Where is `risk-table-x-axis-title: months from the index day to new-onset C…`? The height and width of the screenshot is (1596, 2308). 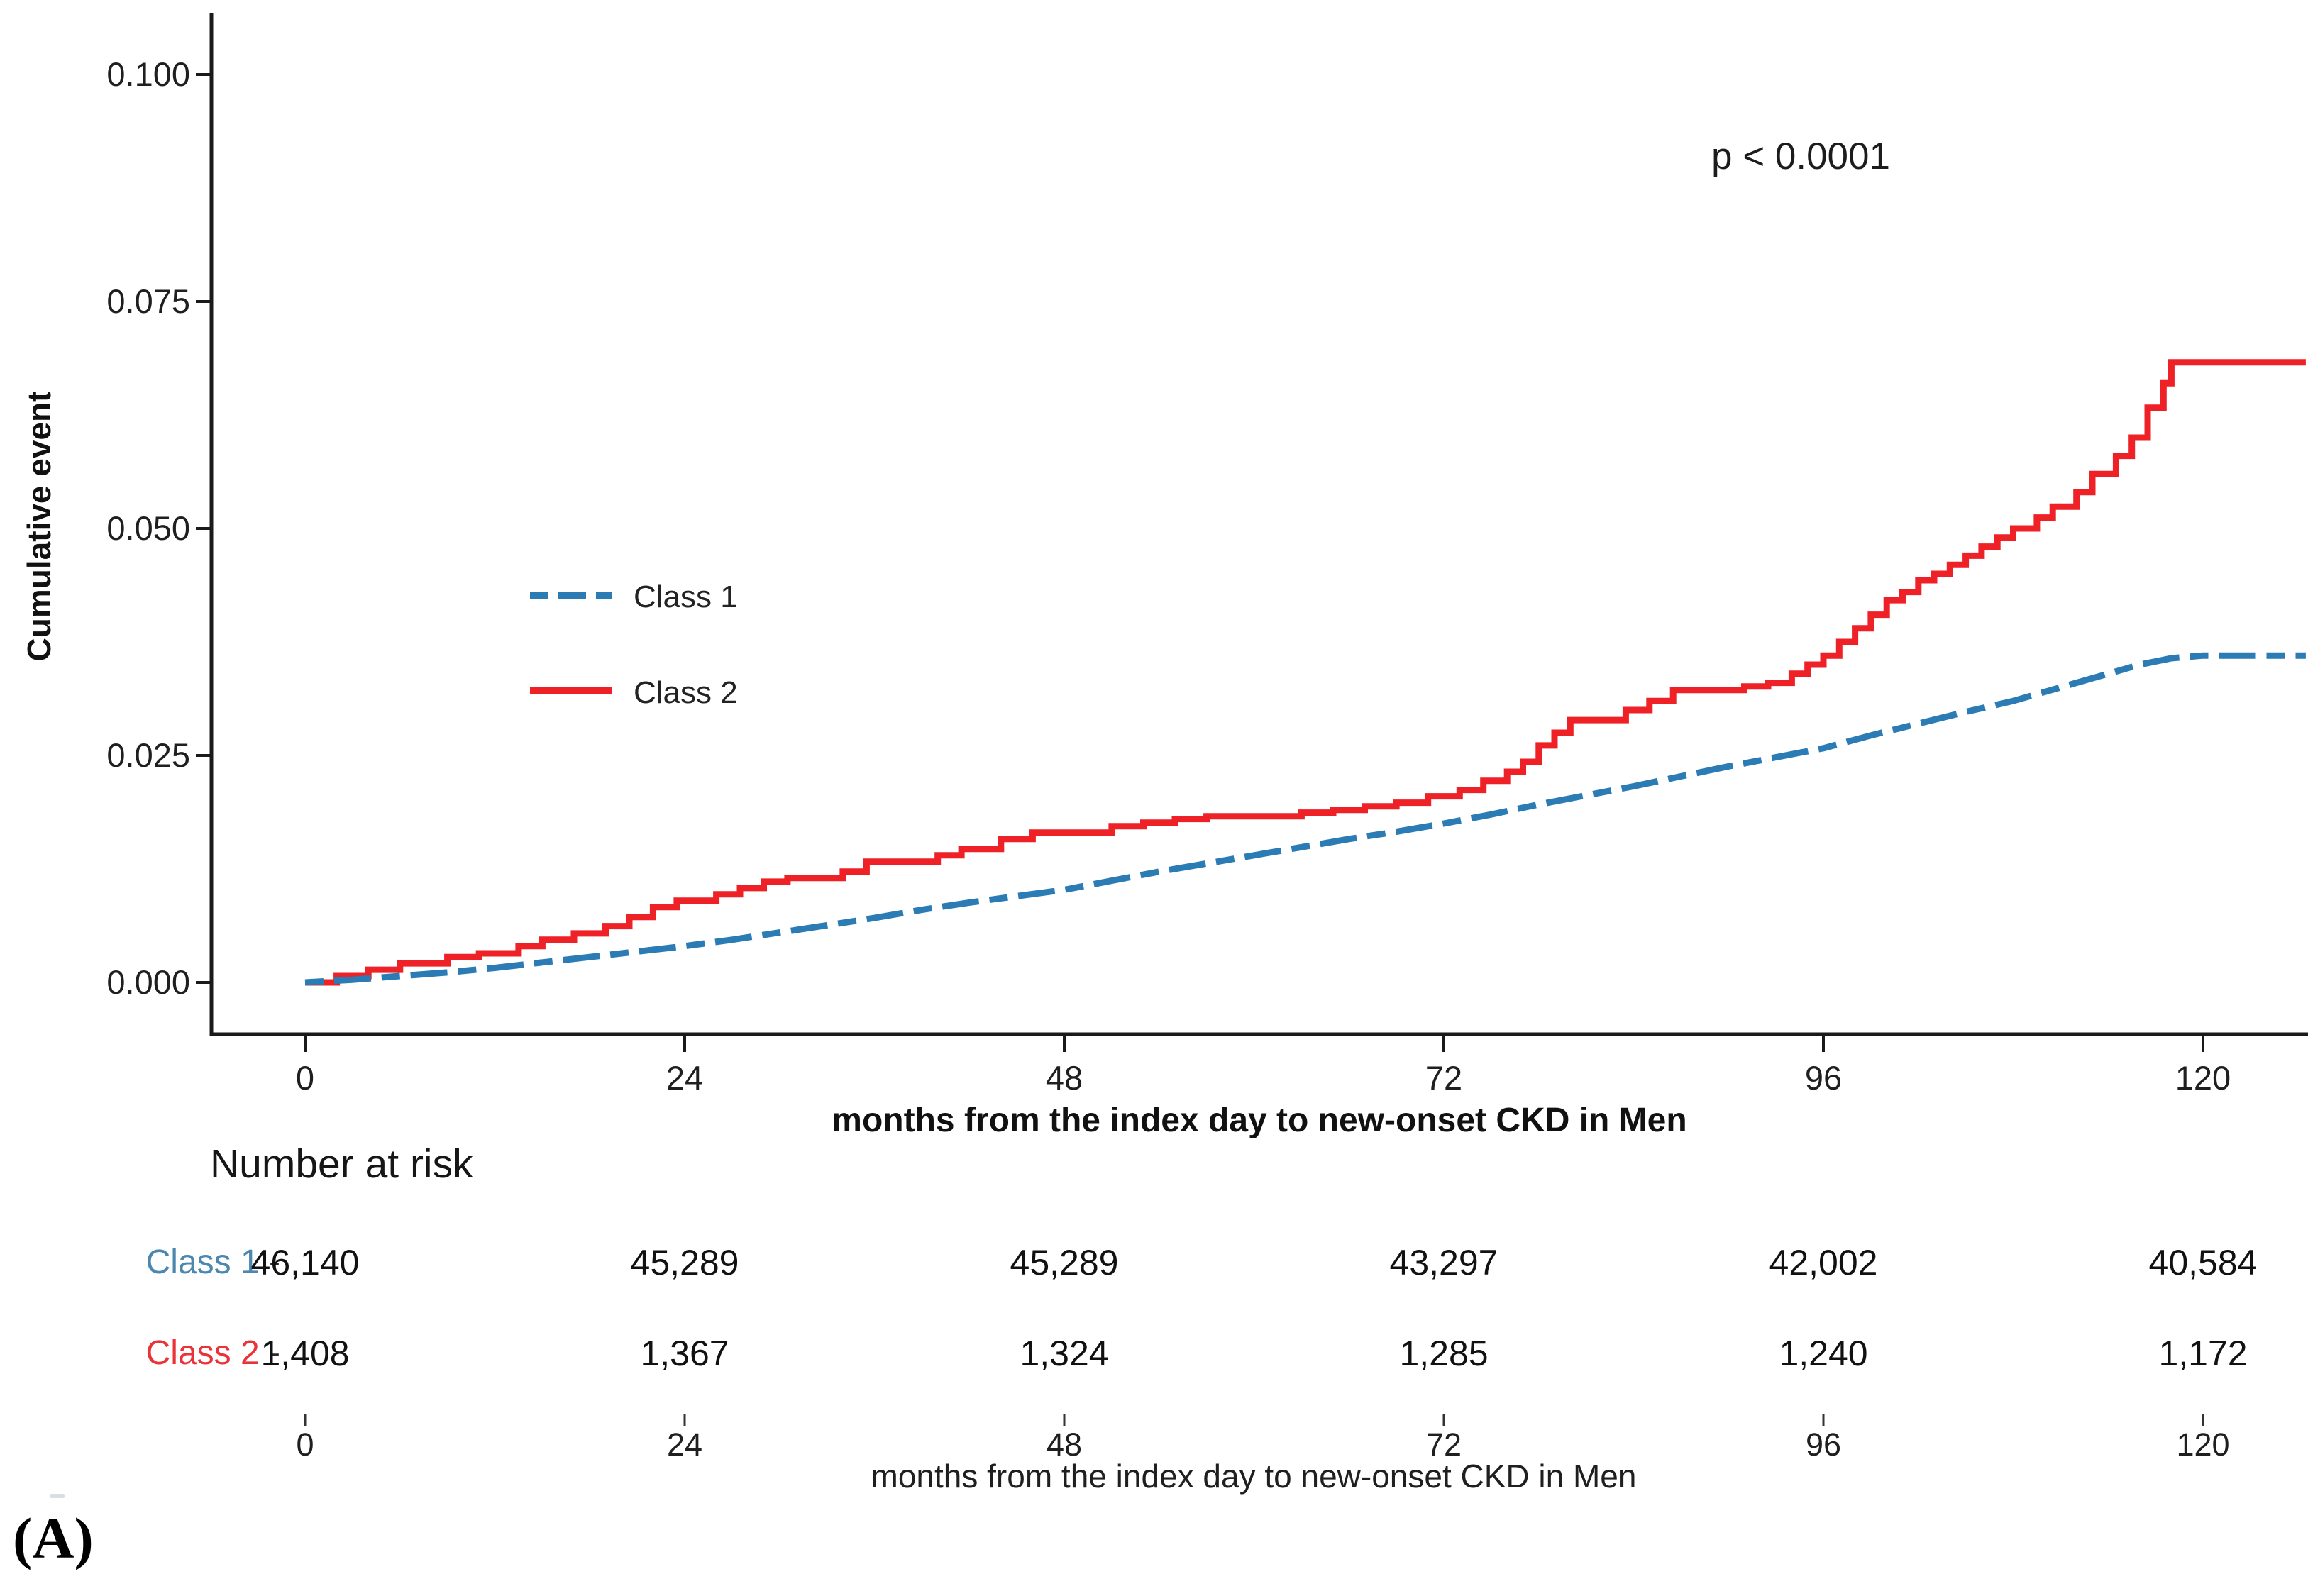 risk-table-x-axis-title: months from the index day to new-onset C… is located at coordinates (1254, 1476).